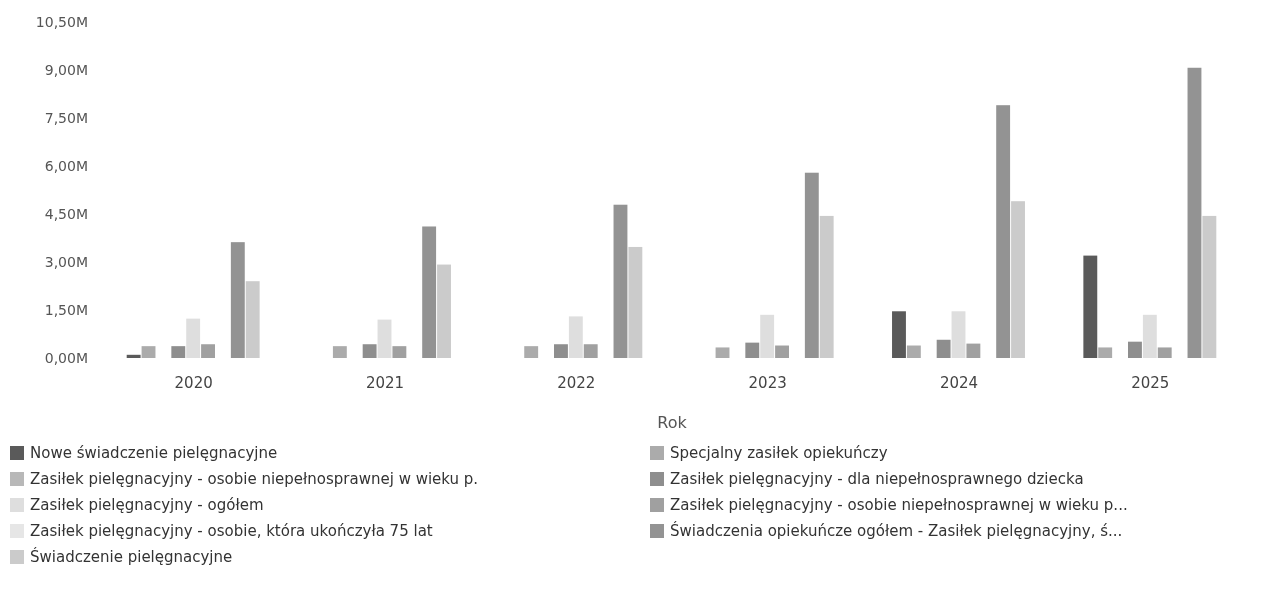  Describe the element at coordinates (672, 422) in the screenshot. I see `x-axis-title: Rok` at that location.